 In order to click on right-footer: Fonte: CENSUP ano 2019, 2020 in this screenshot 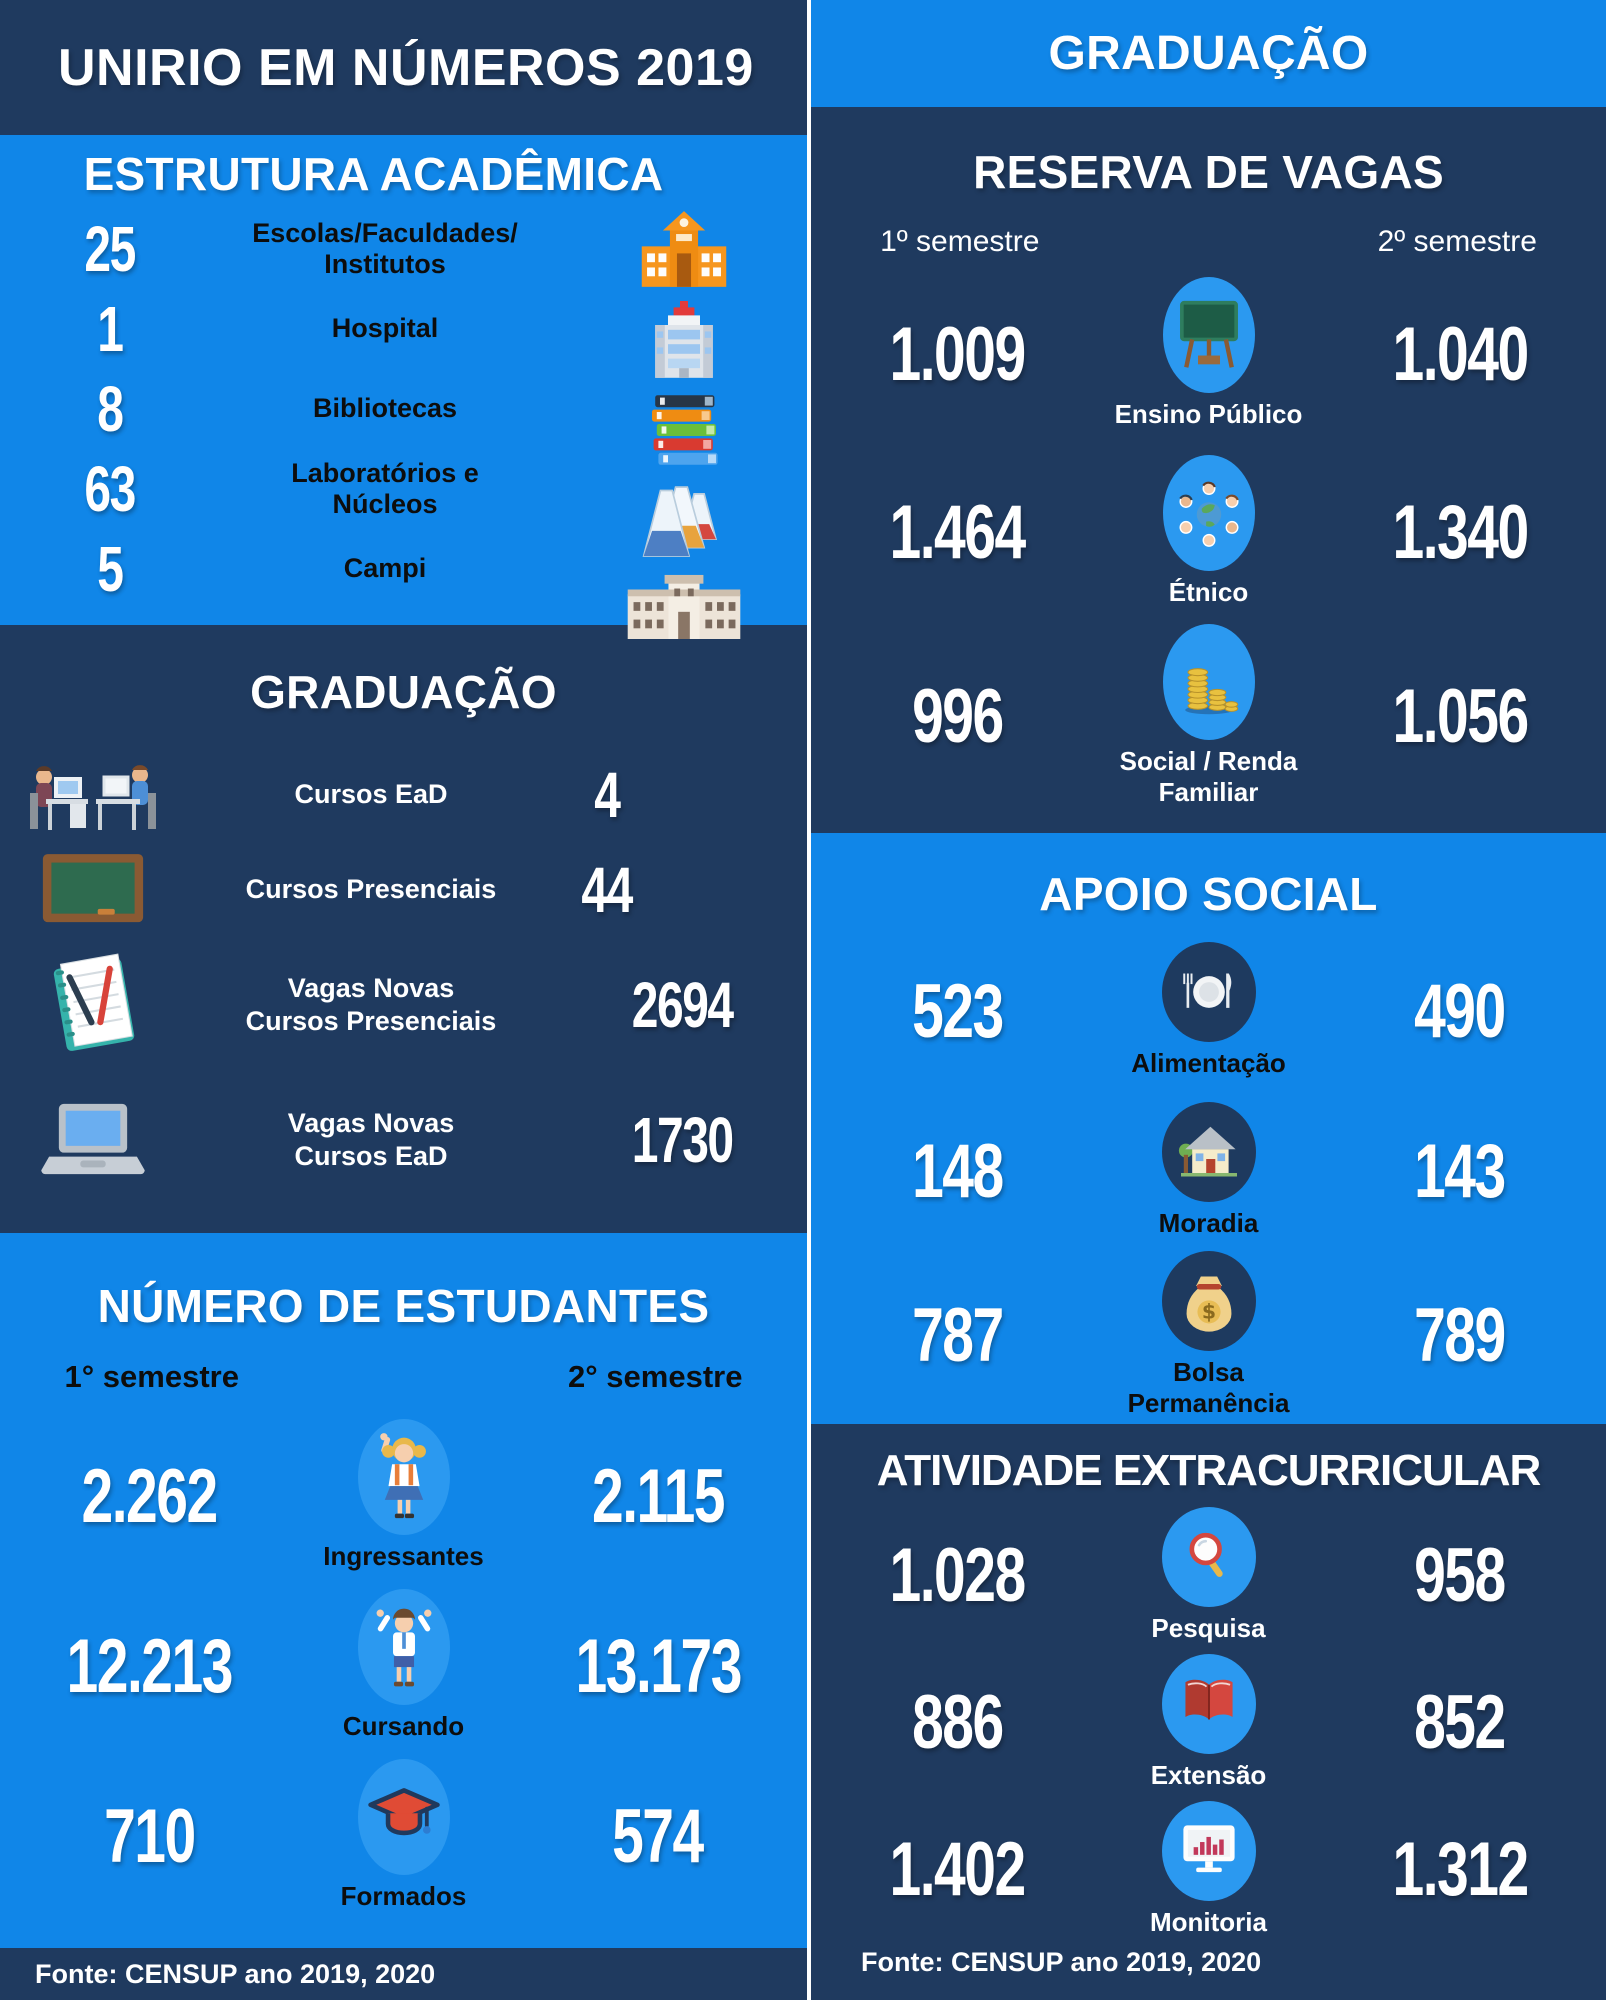, I will do `click(1208, 1962)`.